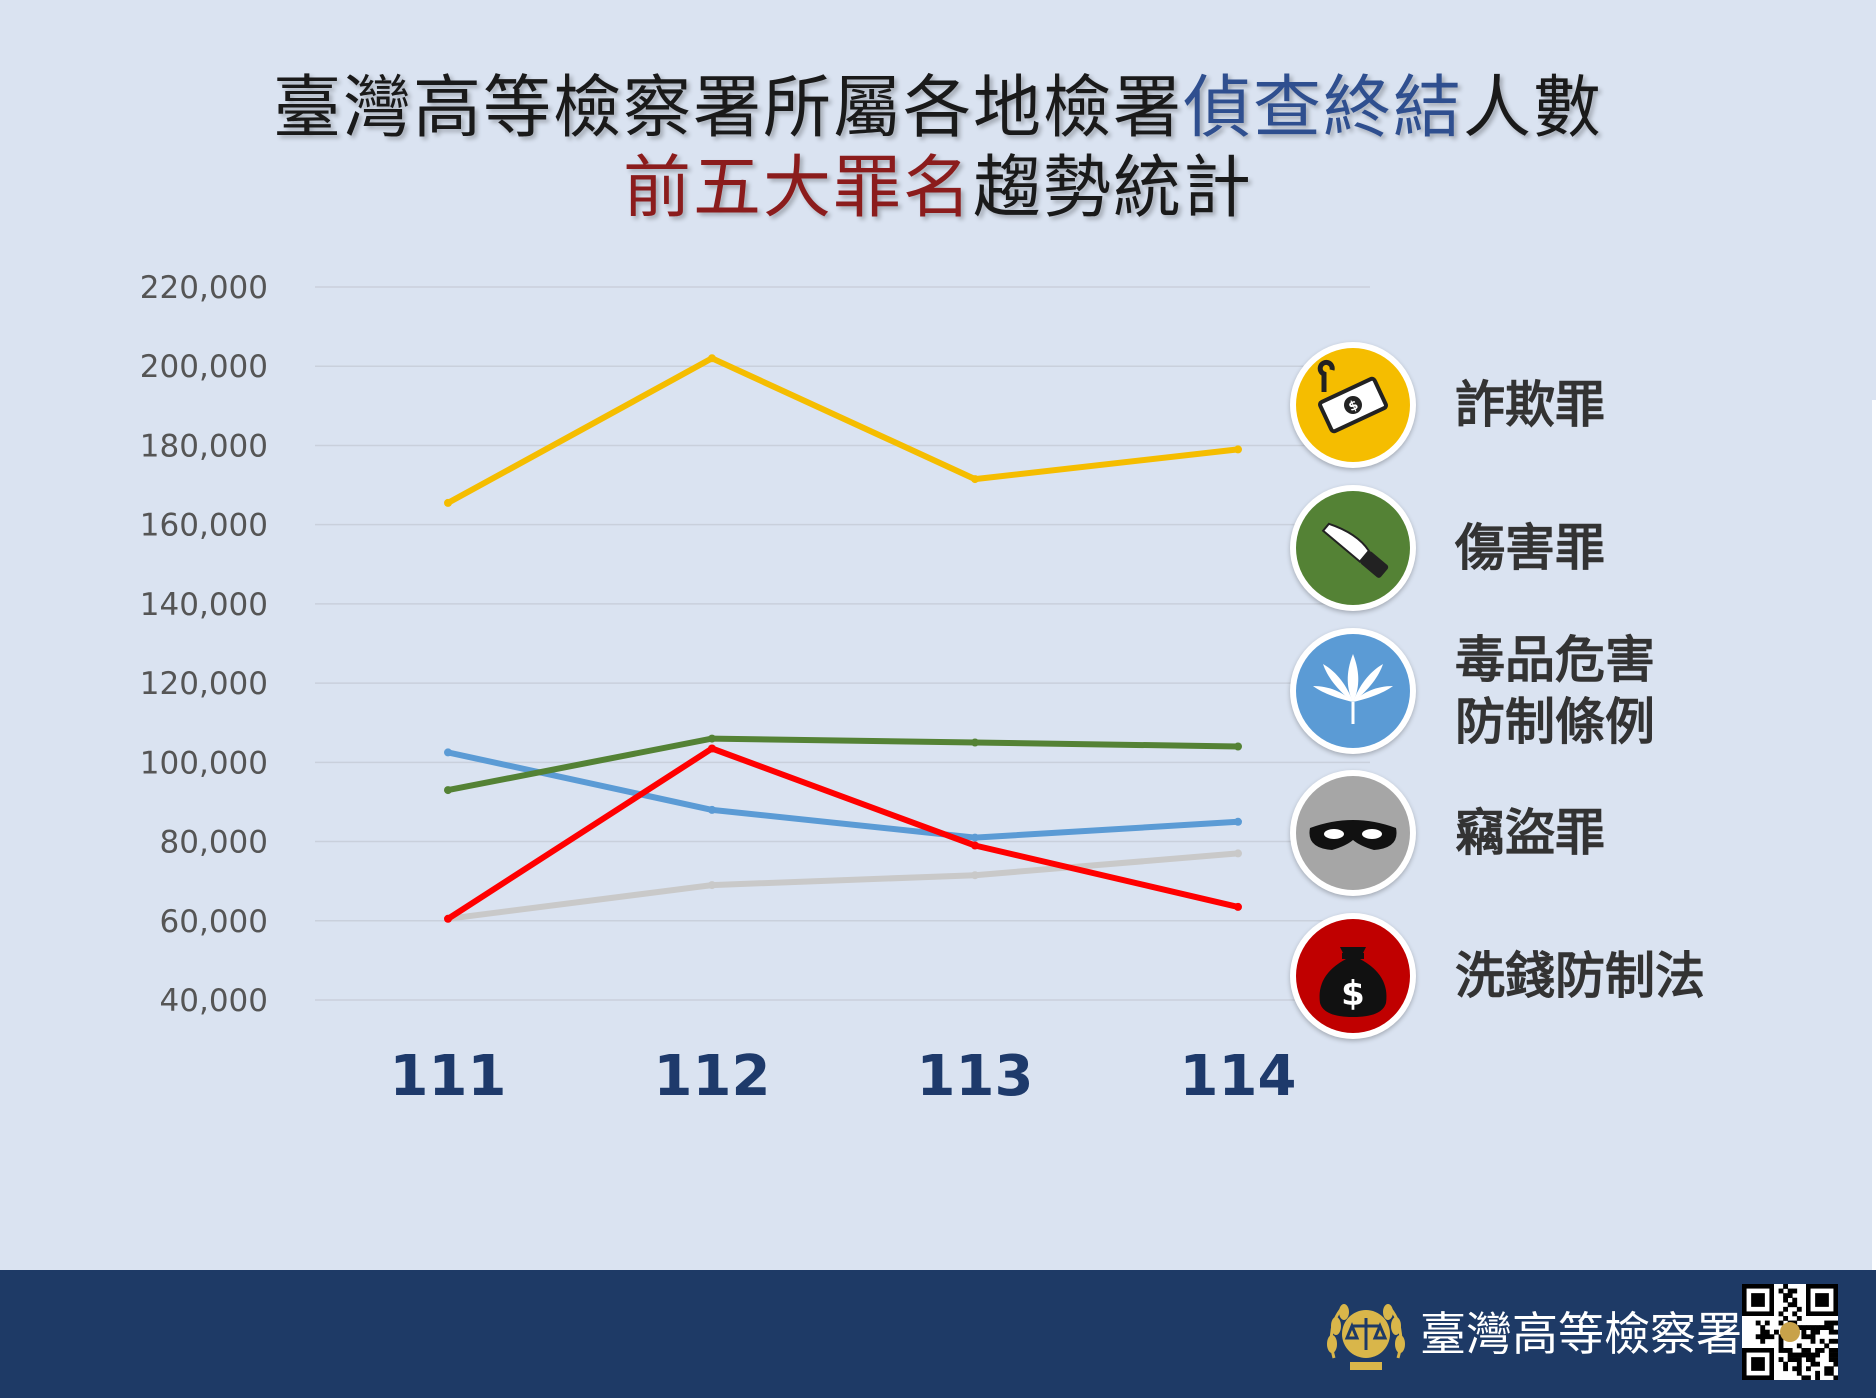 This screenshot has height=1398, width=1876. What do you see at coordinates (448, 1076) in the screenshot?
I see `x-tick-label: 111` at bounding box center [448, 1076].